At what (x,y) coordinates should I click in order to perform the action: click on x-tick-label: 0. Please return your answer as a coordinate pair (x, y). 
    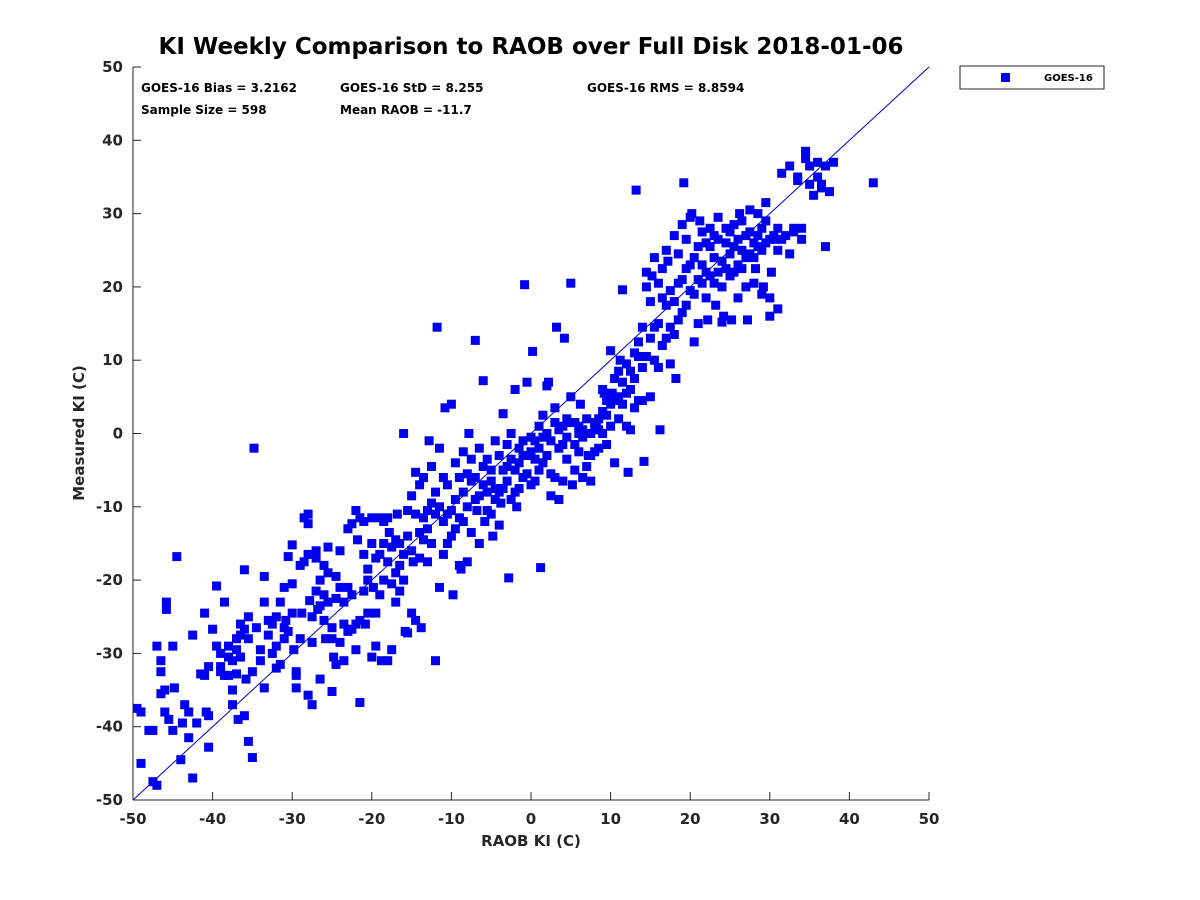
    Looking at the image, I should click on (531, 819).